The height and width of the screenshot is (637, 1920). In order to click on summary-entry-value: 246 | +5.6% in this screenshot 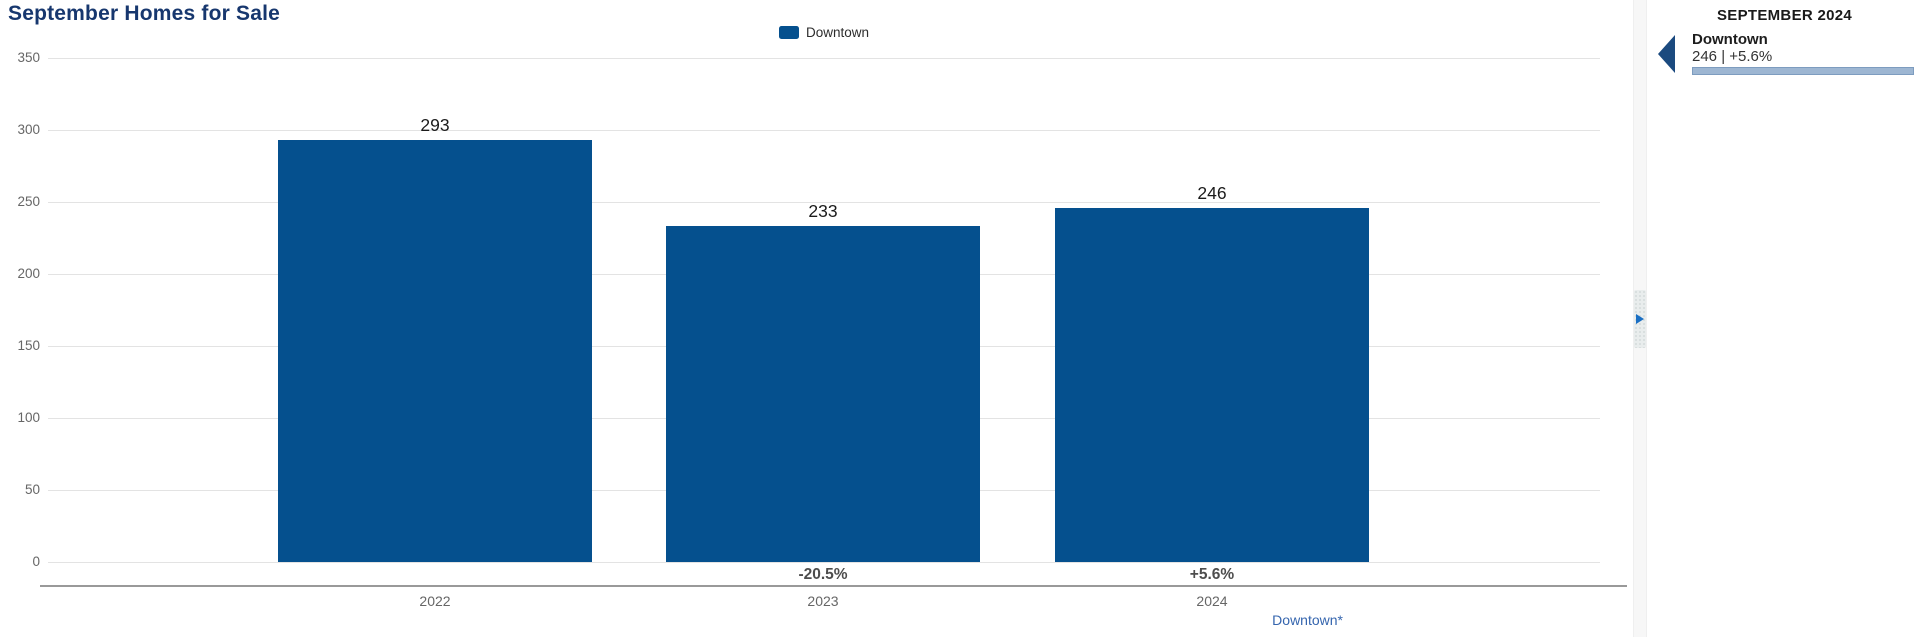, I will do `click(1732, 56)`.